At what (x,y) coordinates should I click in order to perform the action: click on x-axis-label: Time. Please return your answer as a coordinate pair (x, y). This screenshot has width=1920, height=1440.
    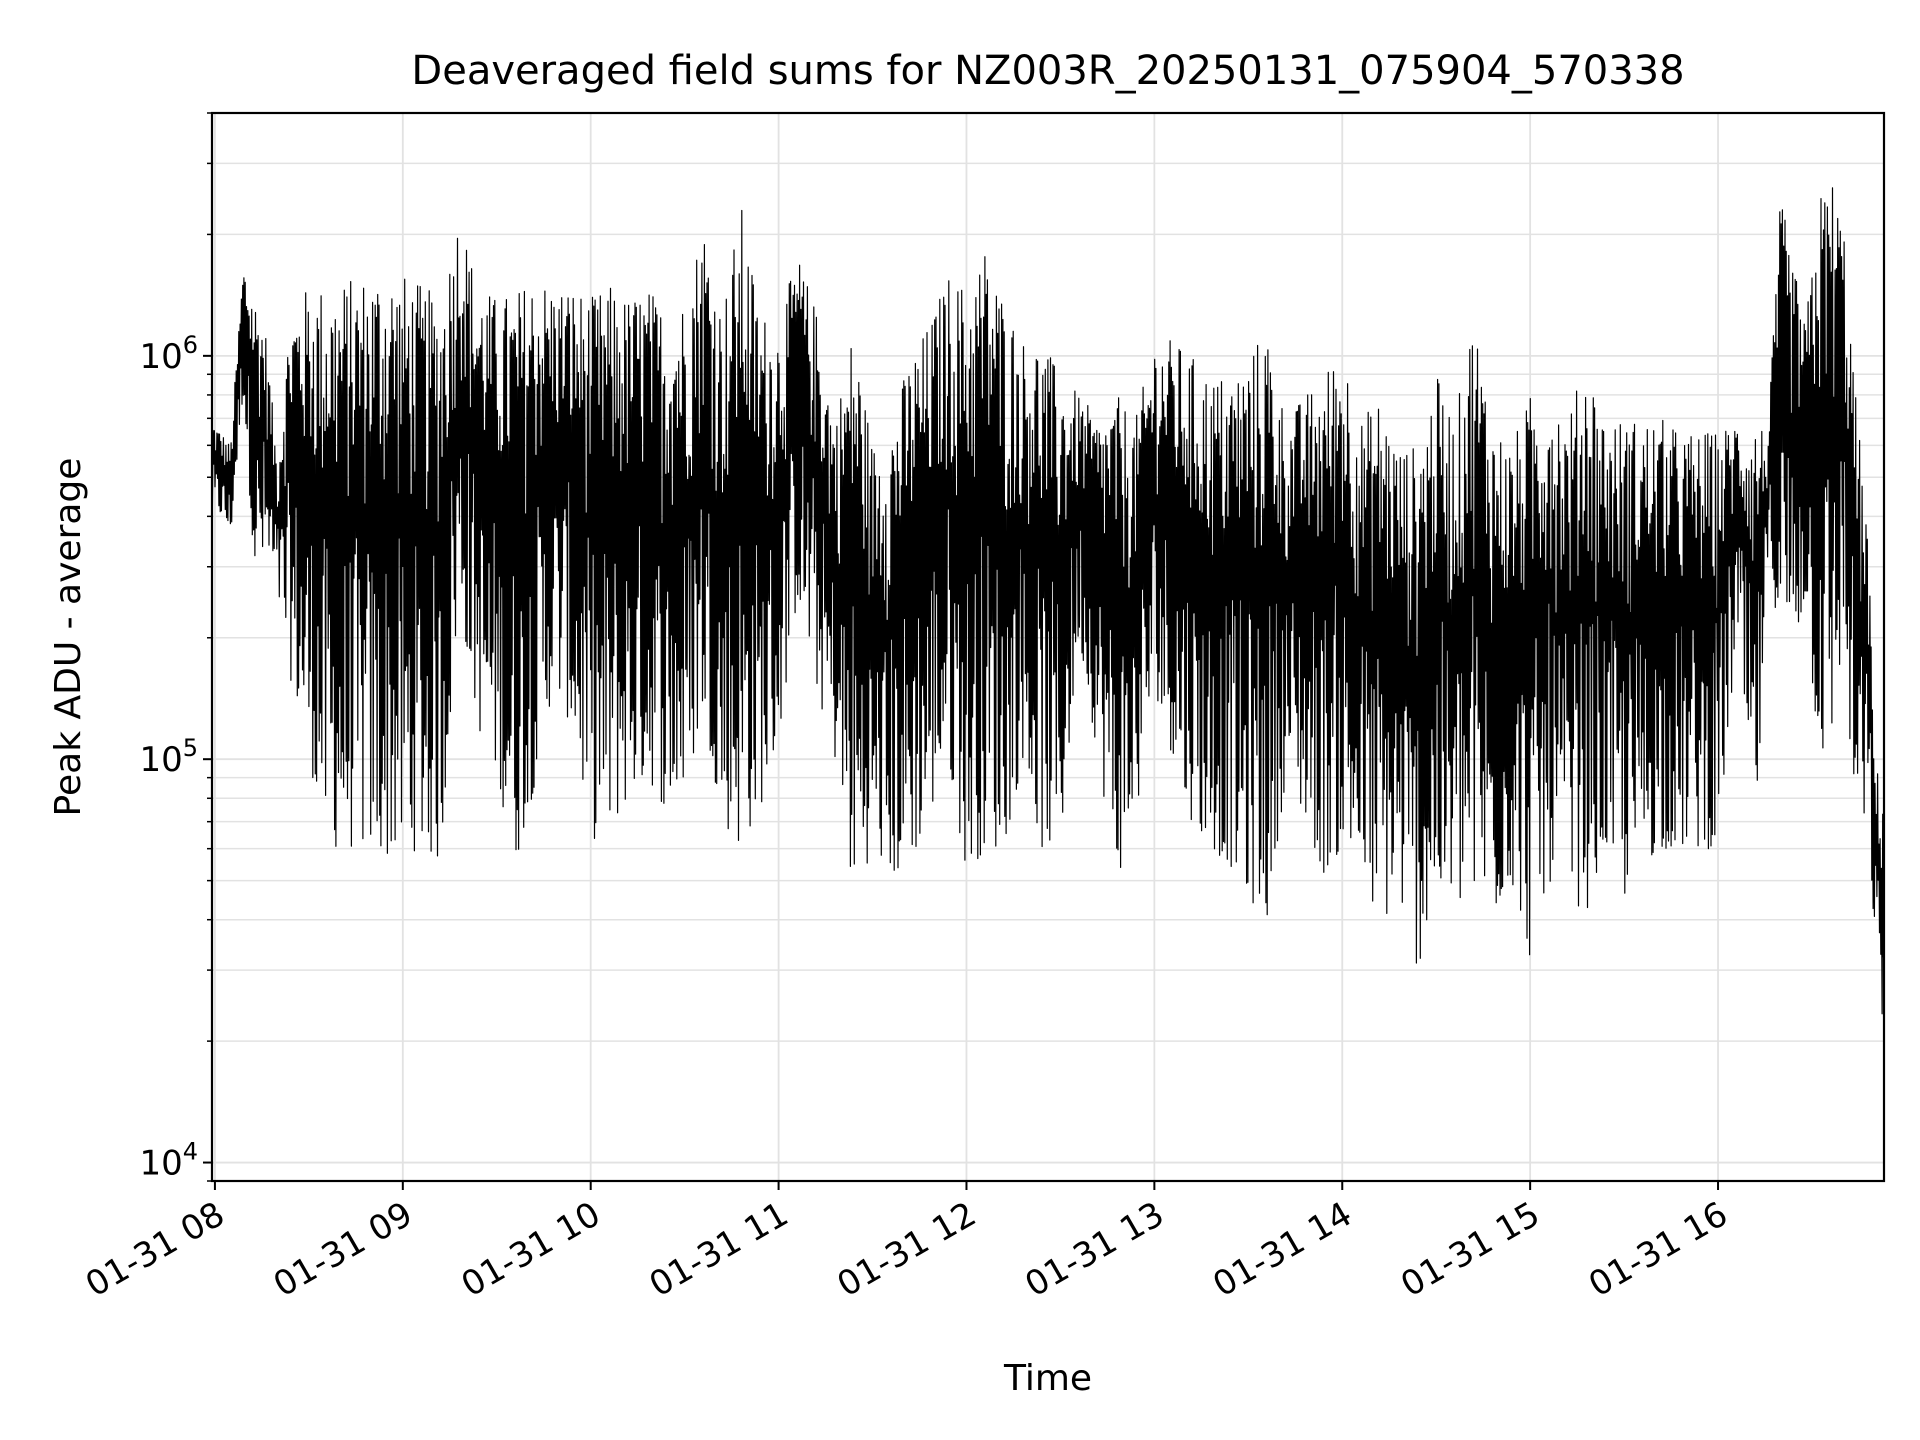
    Looking at the image, I should click on (1047, 1378).